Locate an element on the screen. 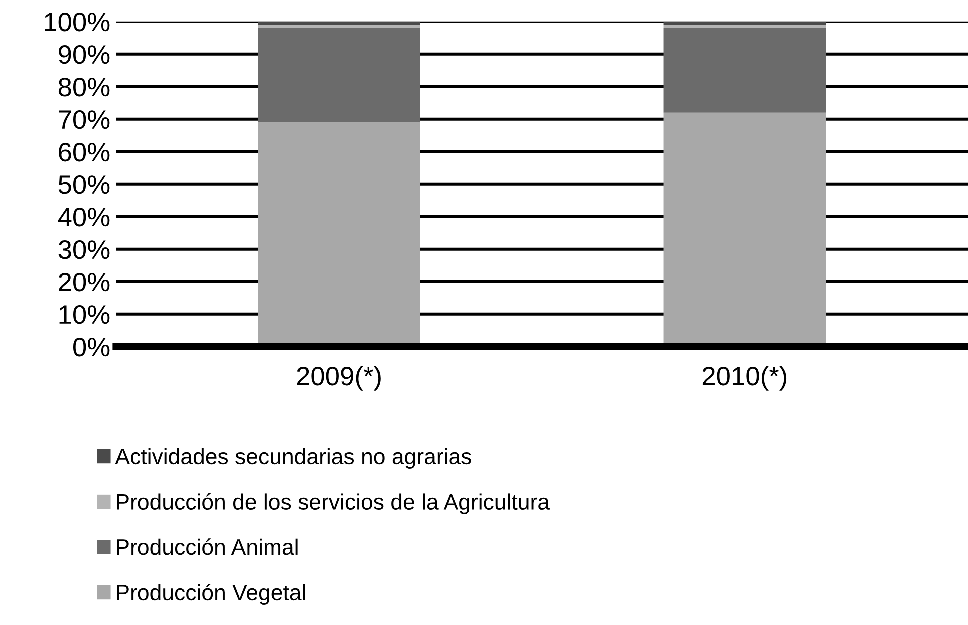 The height and width of the screenshot is (625, 968). legend-label: Actividades secundarias no agrarias is located at coordinates (293, 458).